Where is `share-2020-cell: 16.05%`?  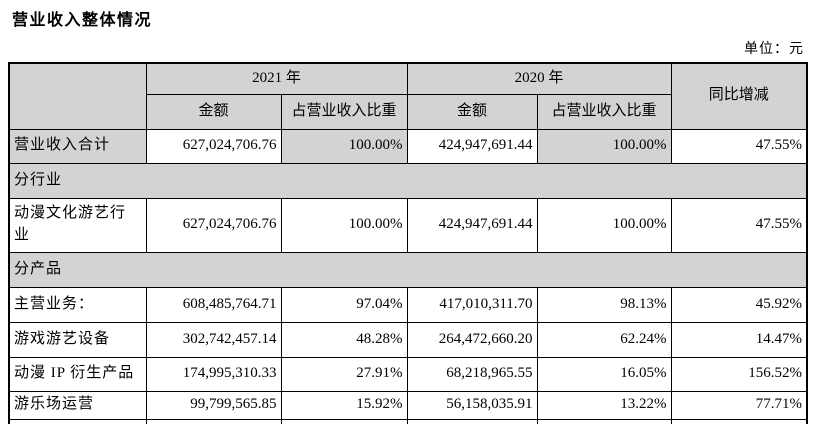
share-2020-cell: 16.05% is located at coordinates (604, 374).